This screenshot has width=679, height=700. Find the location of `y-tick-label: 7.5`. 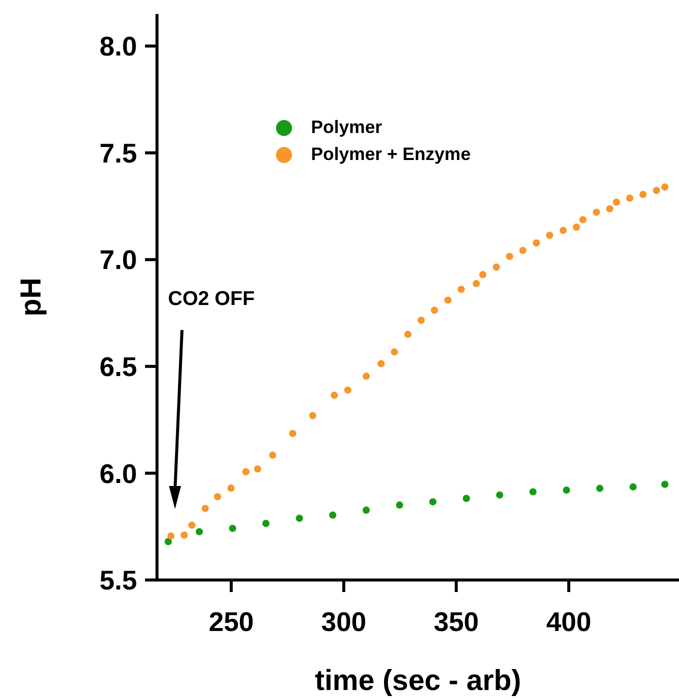

y-tick-label: 7.5 is located at coordinates (118, 153).